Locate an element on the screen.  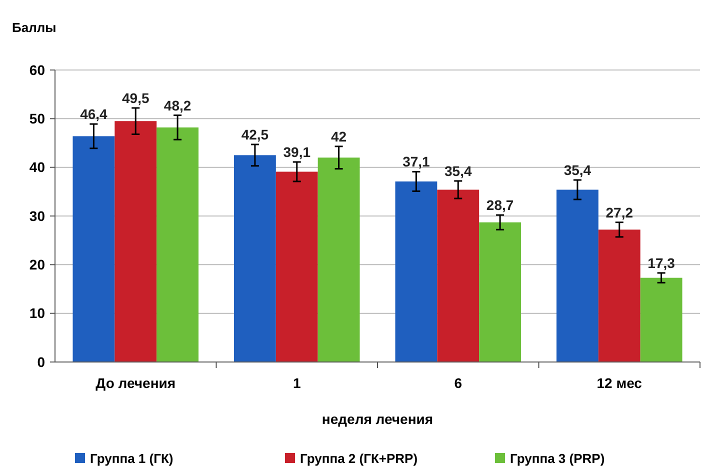
x-tick-label: 12 мес is located at coordinates (619, 383).